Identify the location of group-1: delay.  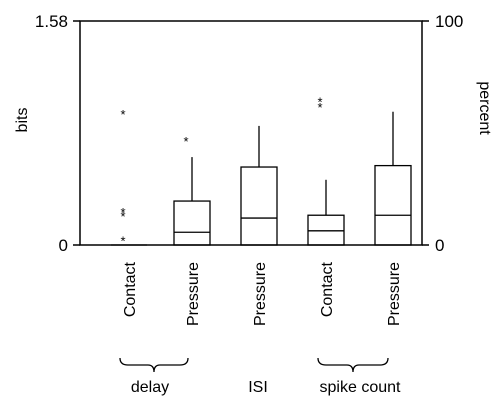
(154, 376).